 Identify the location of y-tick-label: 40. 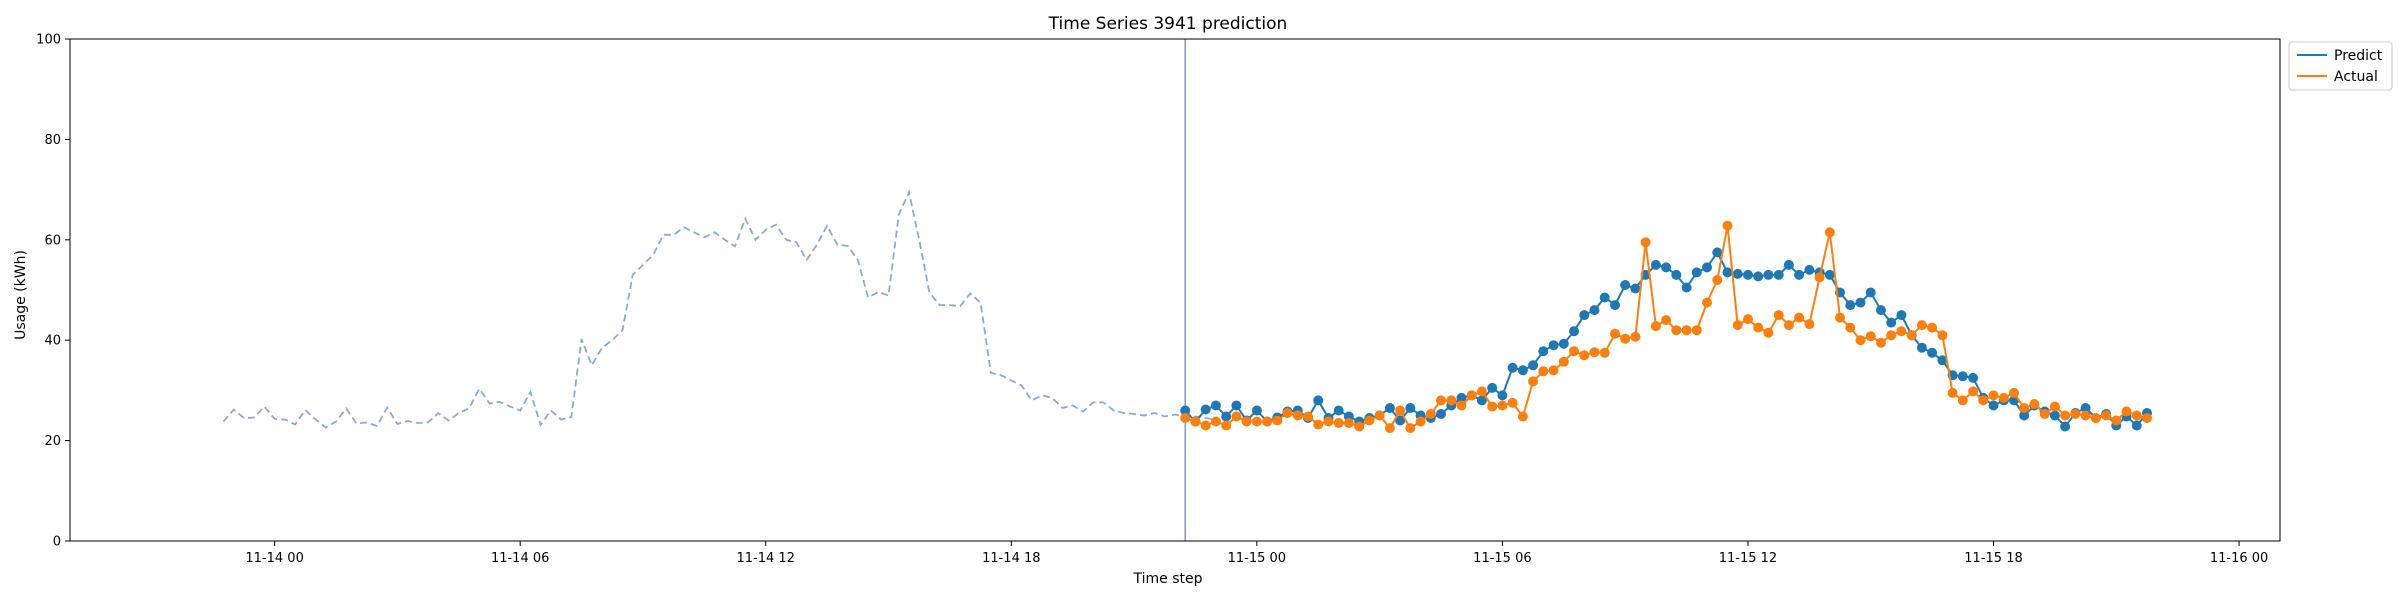
(52, 341).